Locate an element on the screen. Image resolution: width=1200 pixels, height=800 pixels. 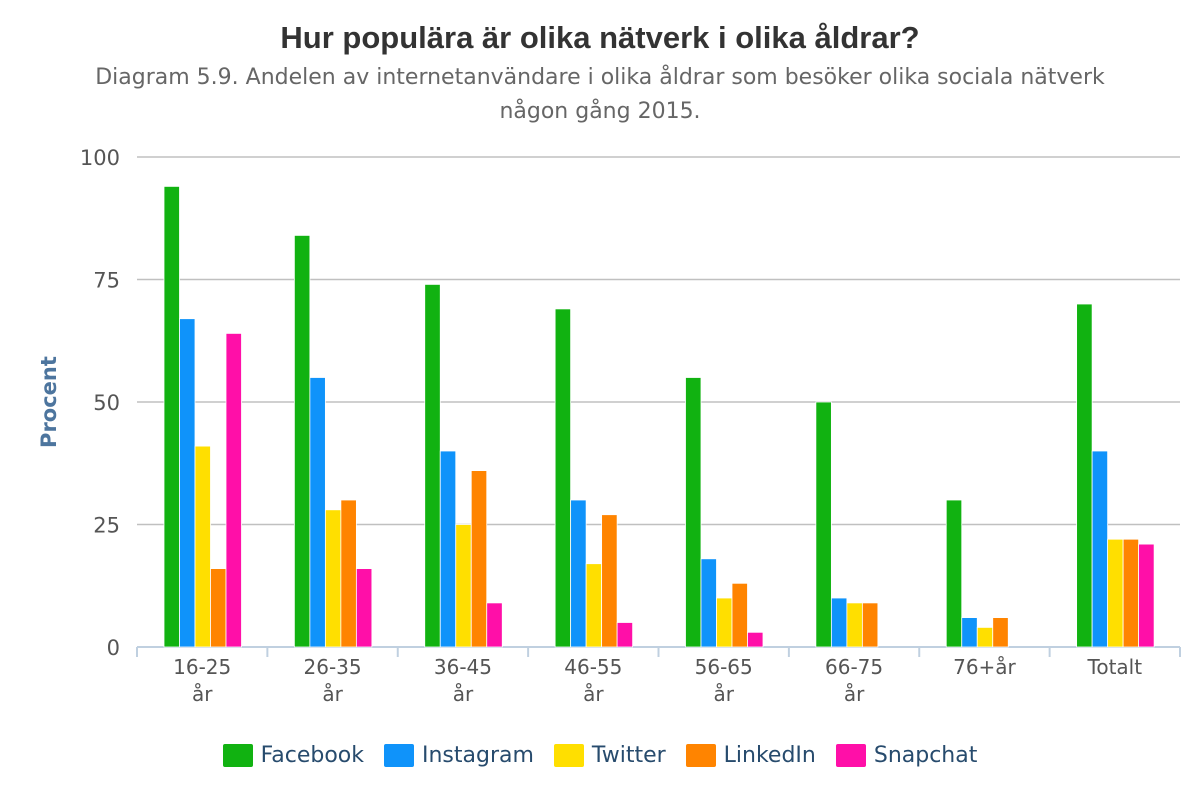
legend-item-instagram: Instagram is located at coordinates (458, 755).